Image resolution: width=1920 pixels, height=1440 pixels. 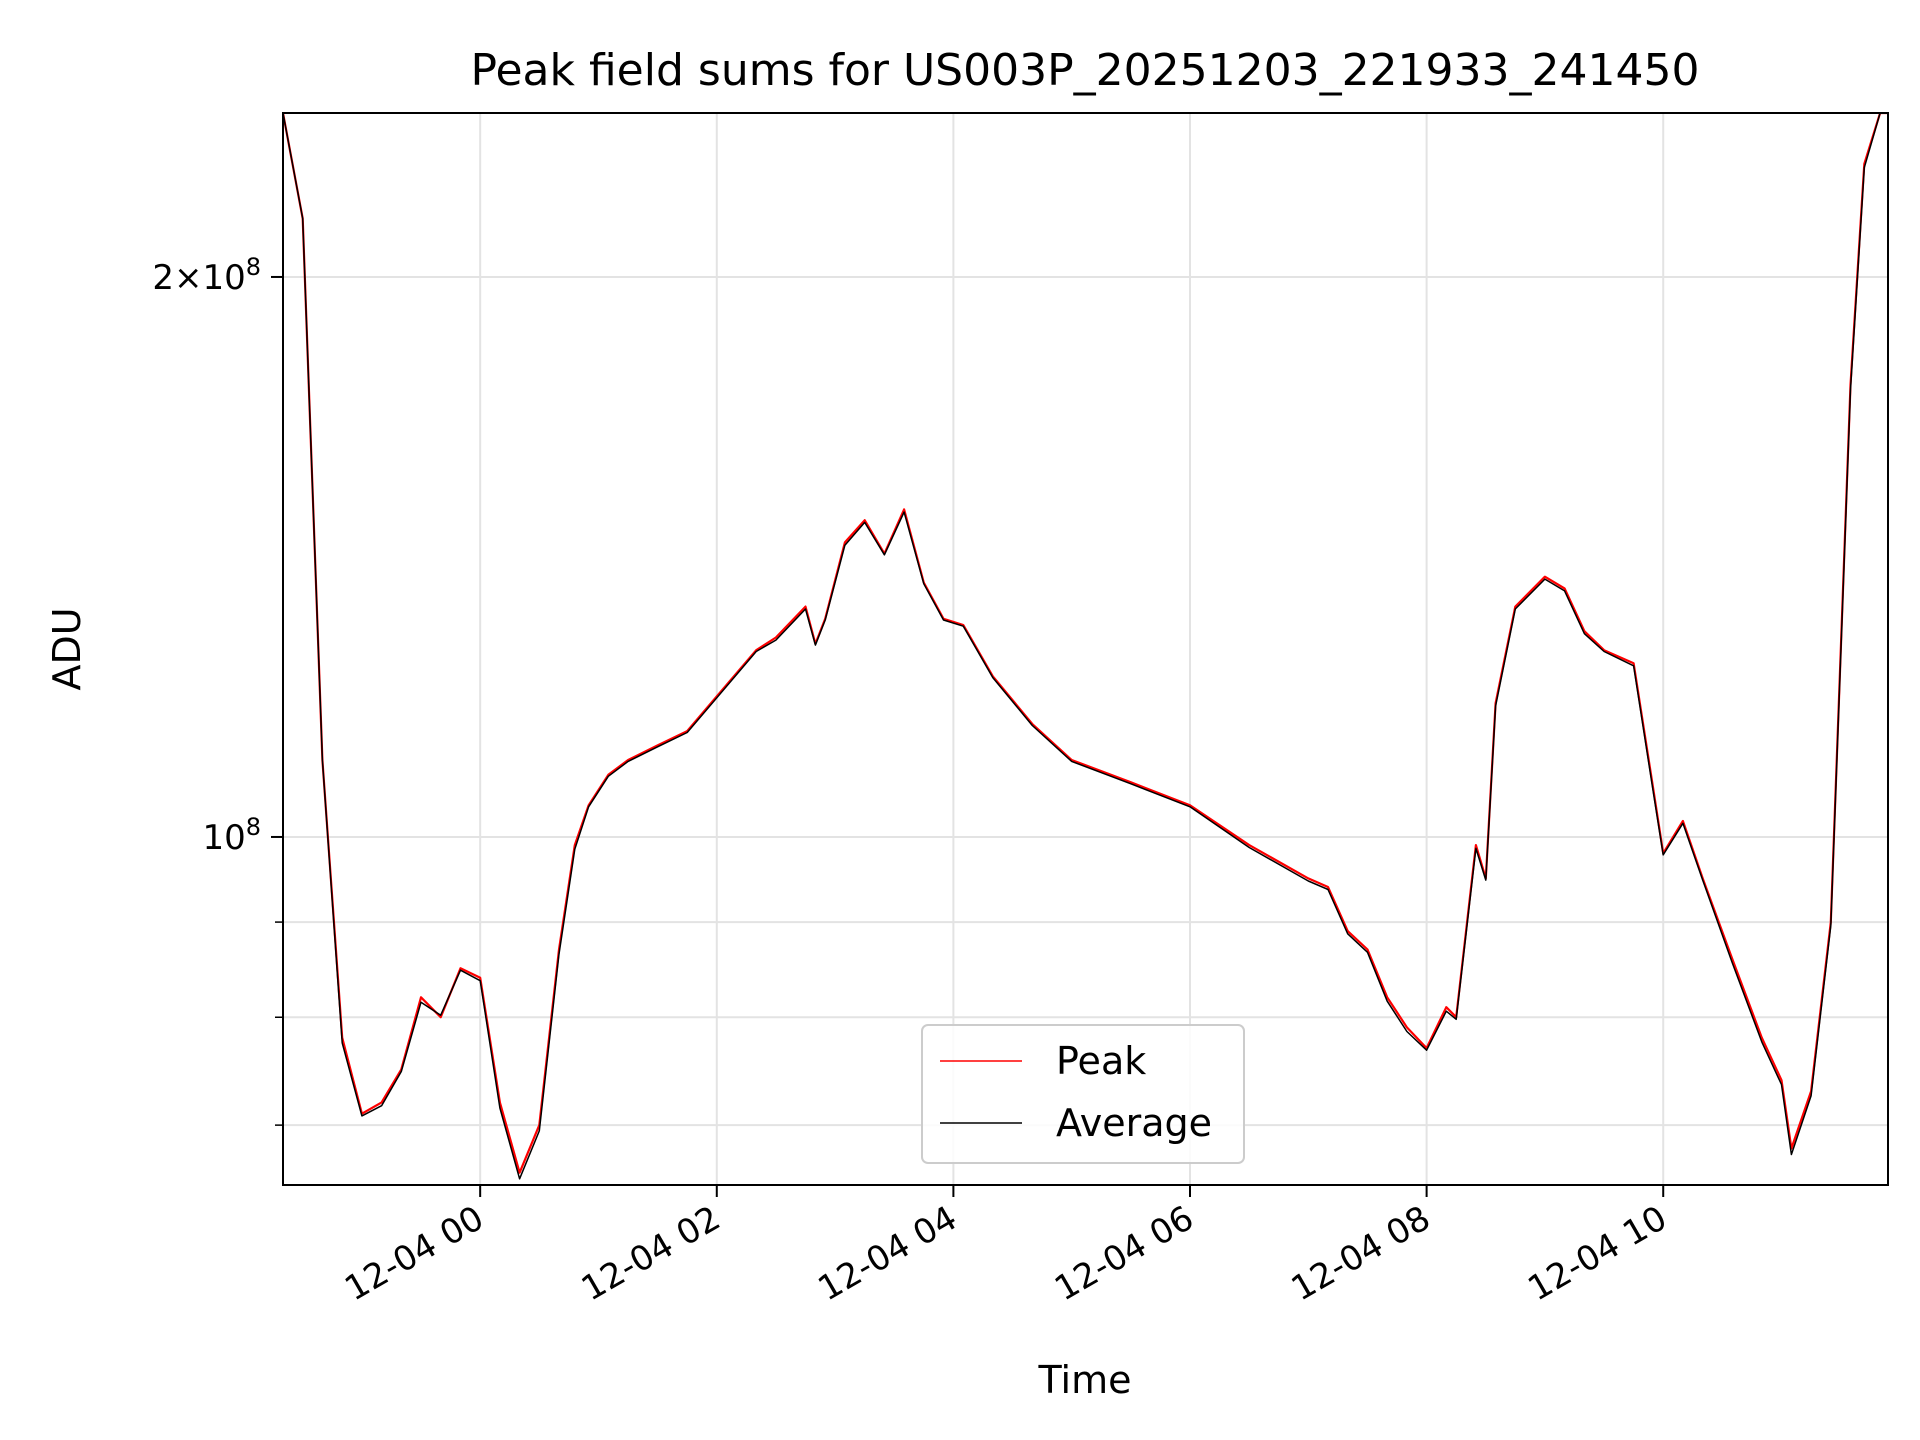 What do you see at coordinates (1085, 1380) in the screenshot?
I see `x-axis-label: Time` at bounding box center [1085, 1380].